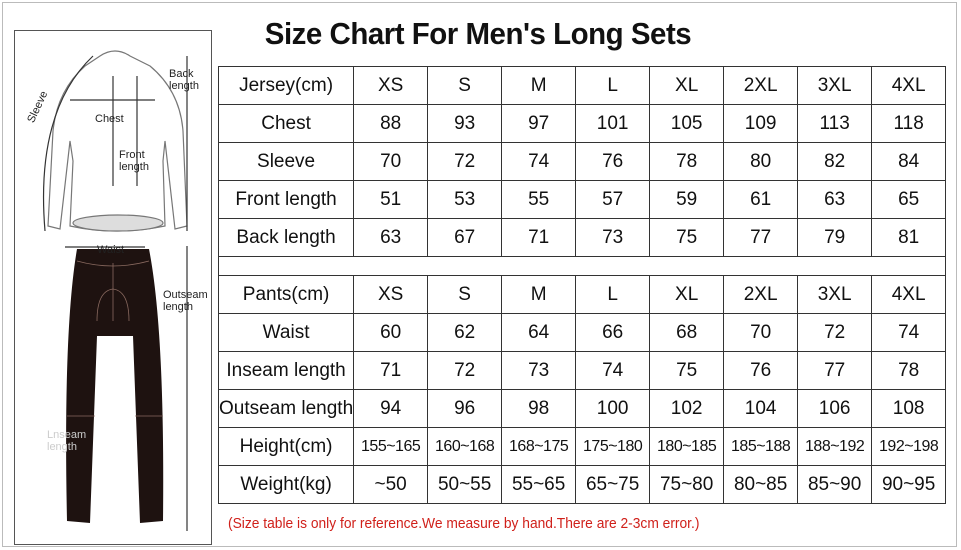 This screenshot has width=961, height=550. I want to click on chest-label: Chest, so click(109, 119).